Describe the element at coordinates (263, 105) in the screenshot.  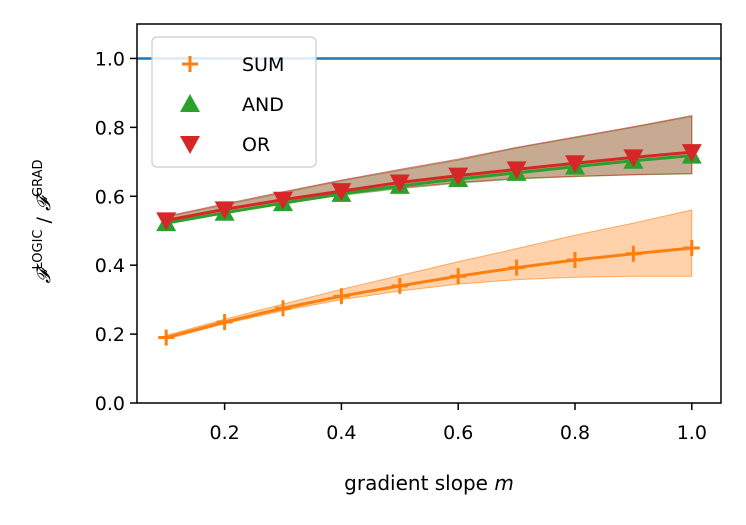
I see `legend-label-and: AND` at that location.